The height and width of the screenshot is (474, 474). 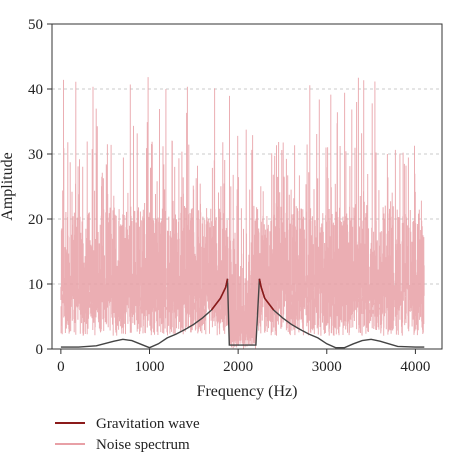 I want to click on x-tick-label: 0, so click(x=61, y=367).